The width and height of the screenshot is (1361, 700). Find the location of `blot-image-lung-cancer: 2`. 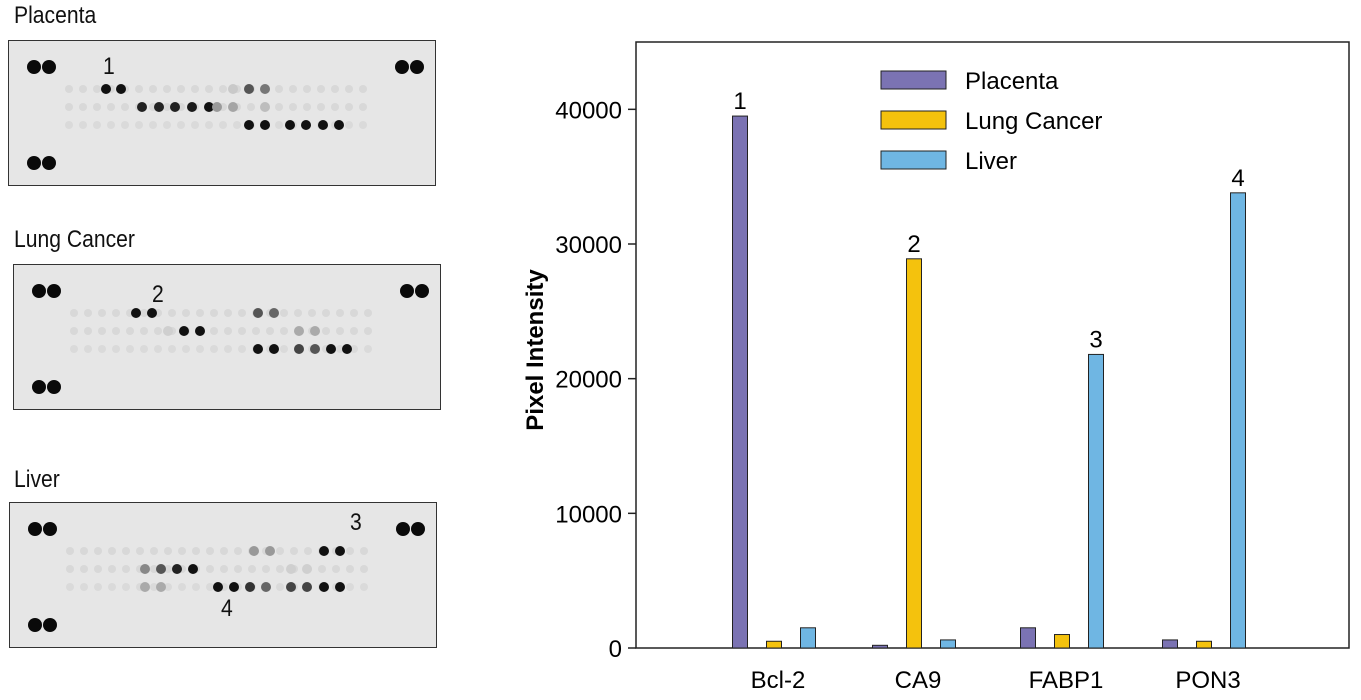

blot-image-lung-cancer: 2 is located at coordinates (227, 337).